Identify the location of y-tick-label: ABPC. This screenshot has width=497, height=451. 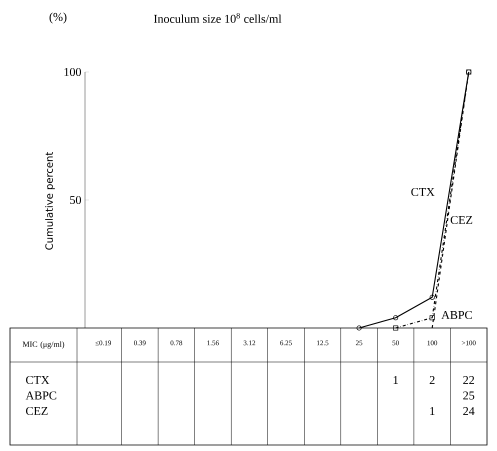
(41, 395).